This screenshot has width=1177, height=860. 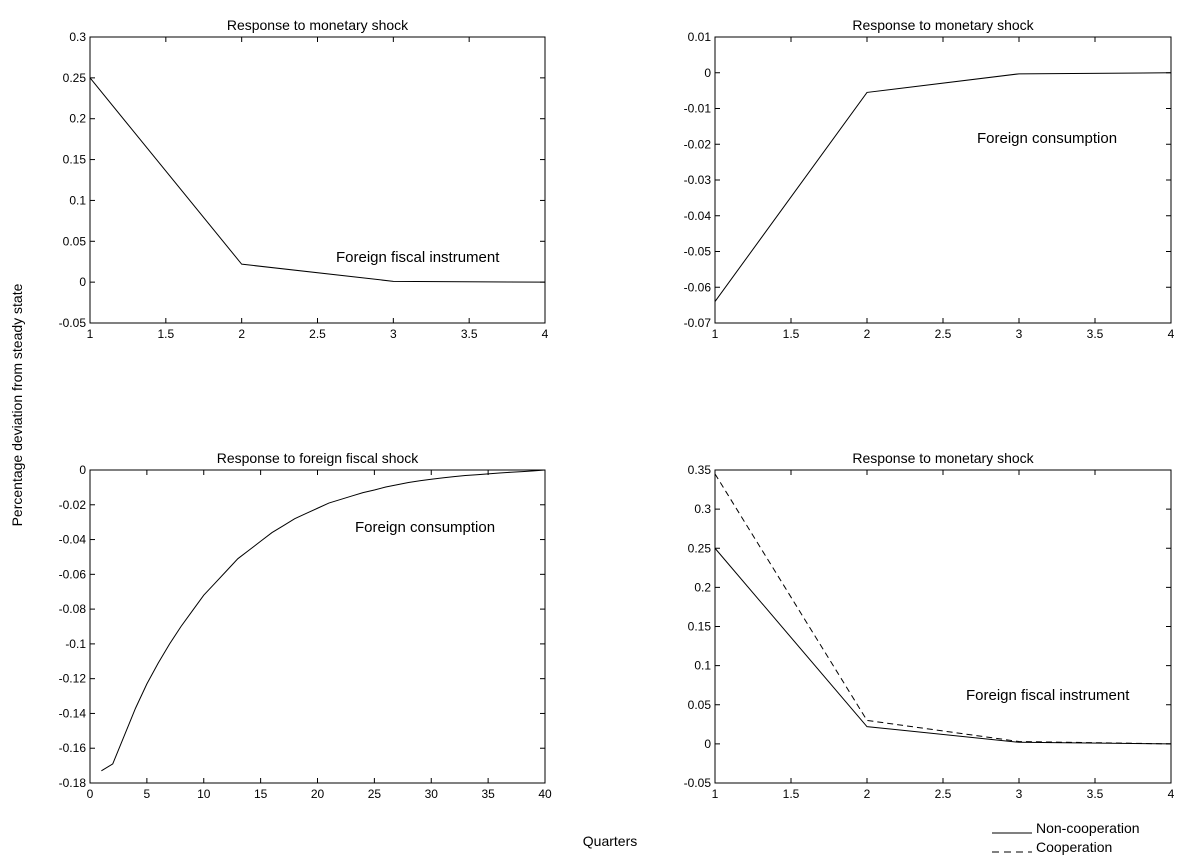 I want to click on y-tick-label: -0.03, so click(x=698, y=180).